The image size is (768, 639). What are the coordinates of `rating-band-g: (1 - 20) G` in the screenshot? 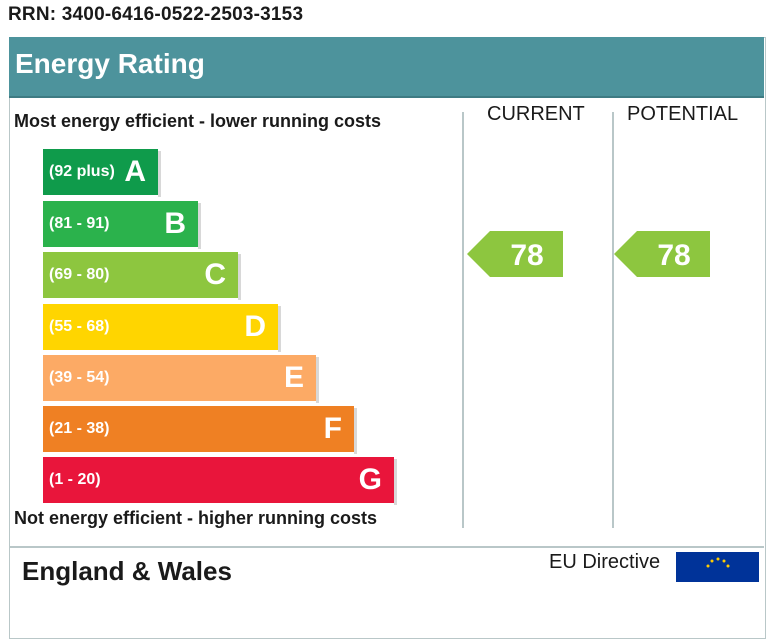 It's located at (220, 481).